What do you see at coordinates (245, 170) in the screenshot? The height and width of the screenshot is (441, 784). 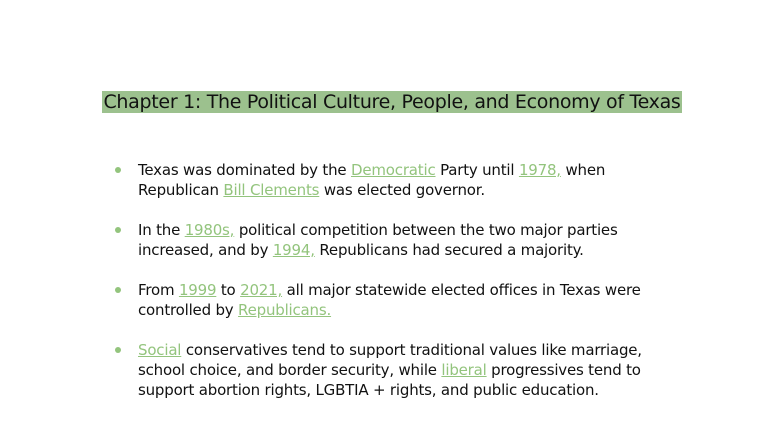 I see `bullet-text: Texas was dominated by the` at bounding box center [245, 170].